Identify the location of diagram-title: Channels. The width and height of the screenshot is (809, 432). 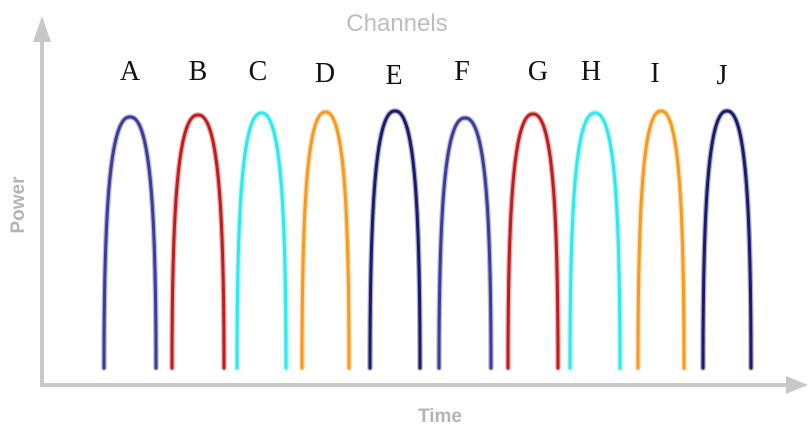
(396, 23).